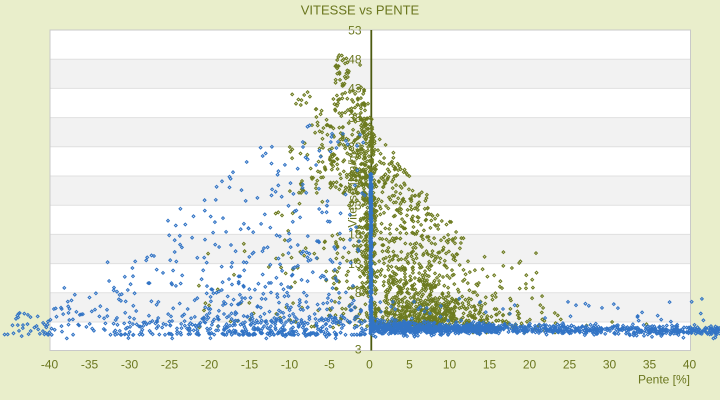  I want to click on svg-text: -35, so click(90, 365).